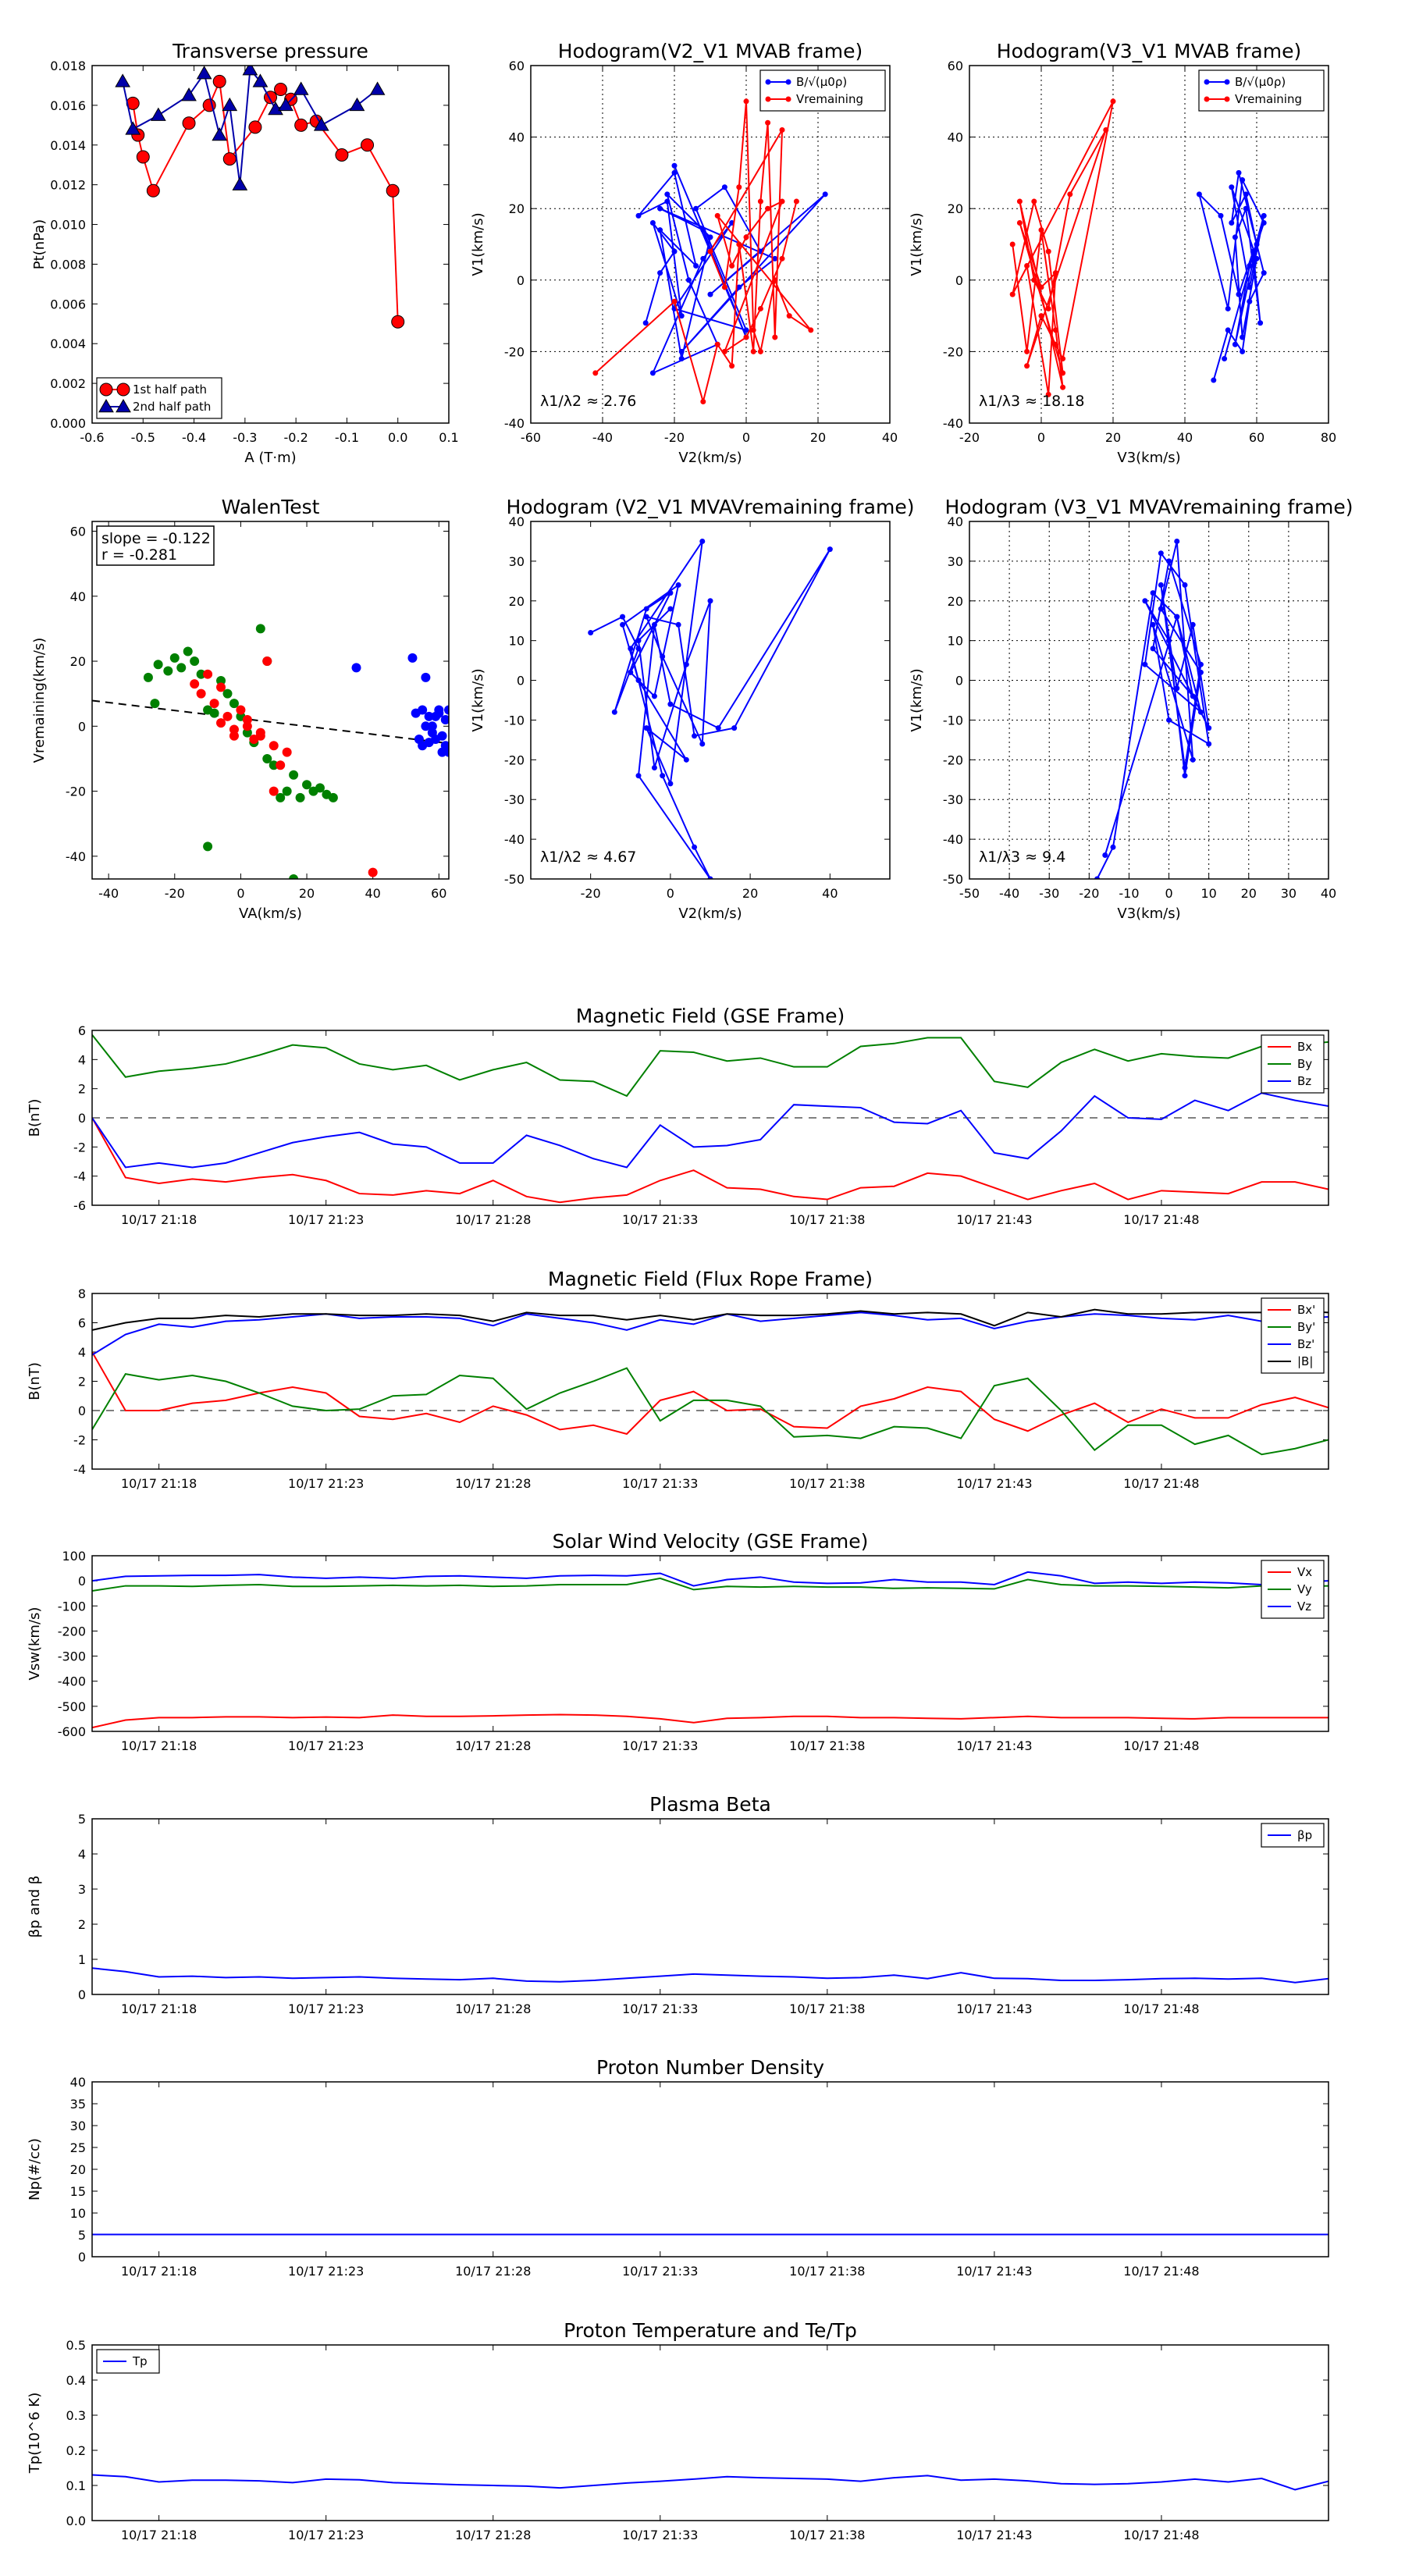 This screenshot has width=1405, height=2576. What do you see at coordinates (78, 531) in the screenshot?
I see `y-tick-label: 60` at bounding box center [78, 531].